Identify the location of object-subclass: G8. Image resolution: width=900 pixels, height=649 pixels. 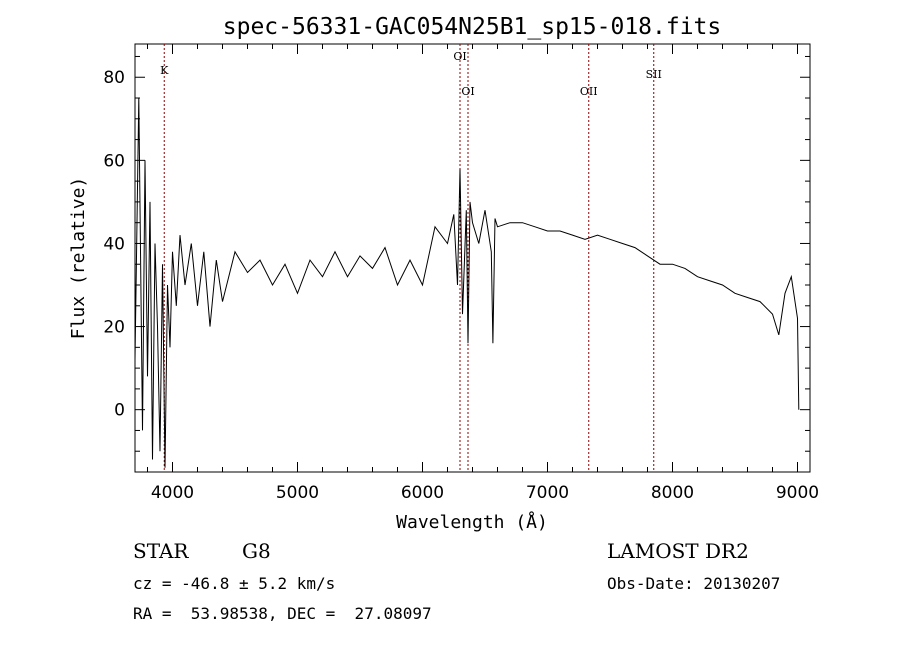
(256, 551).